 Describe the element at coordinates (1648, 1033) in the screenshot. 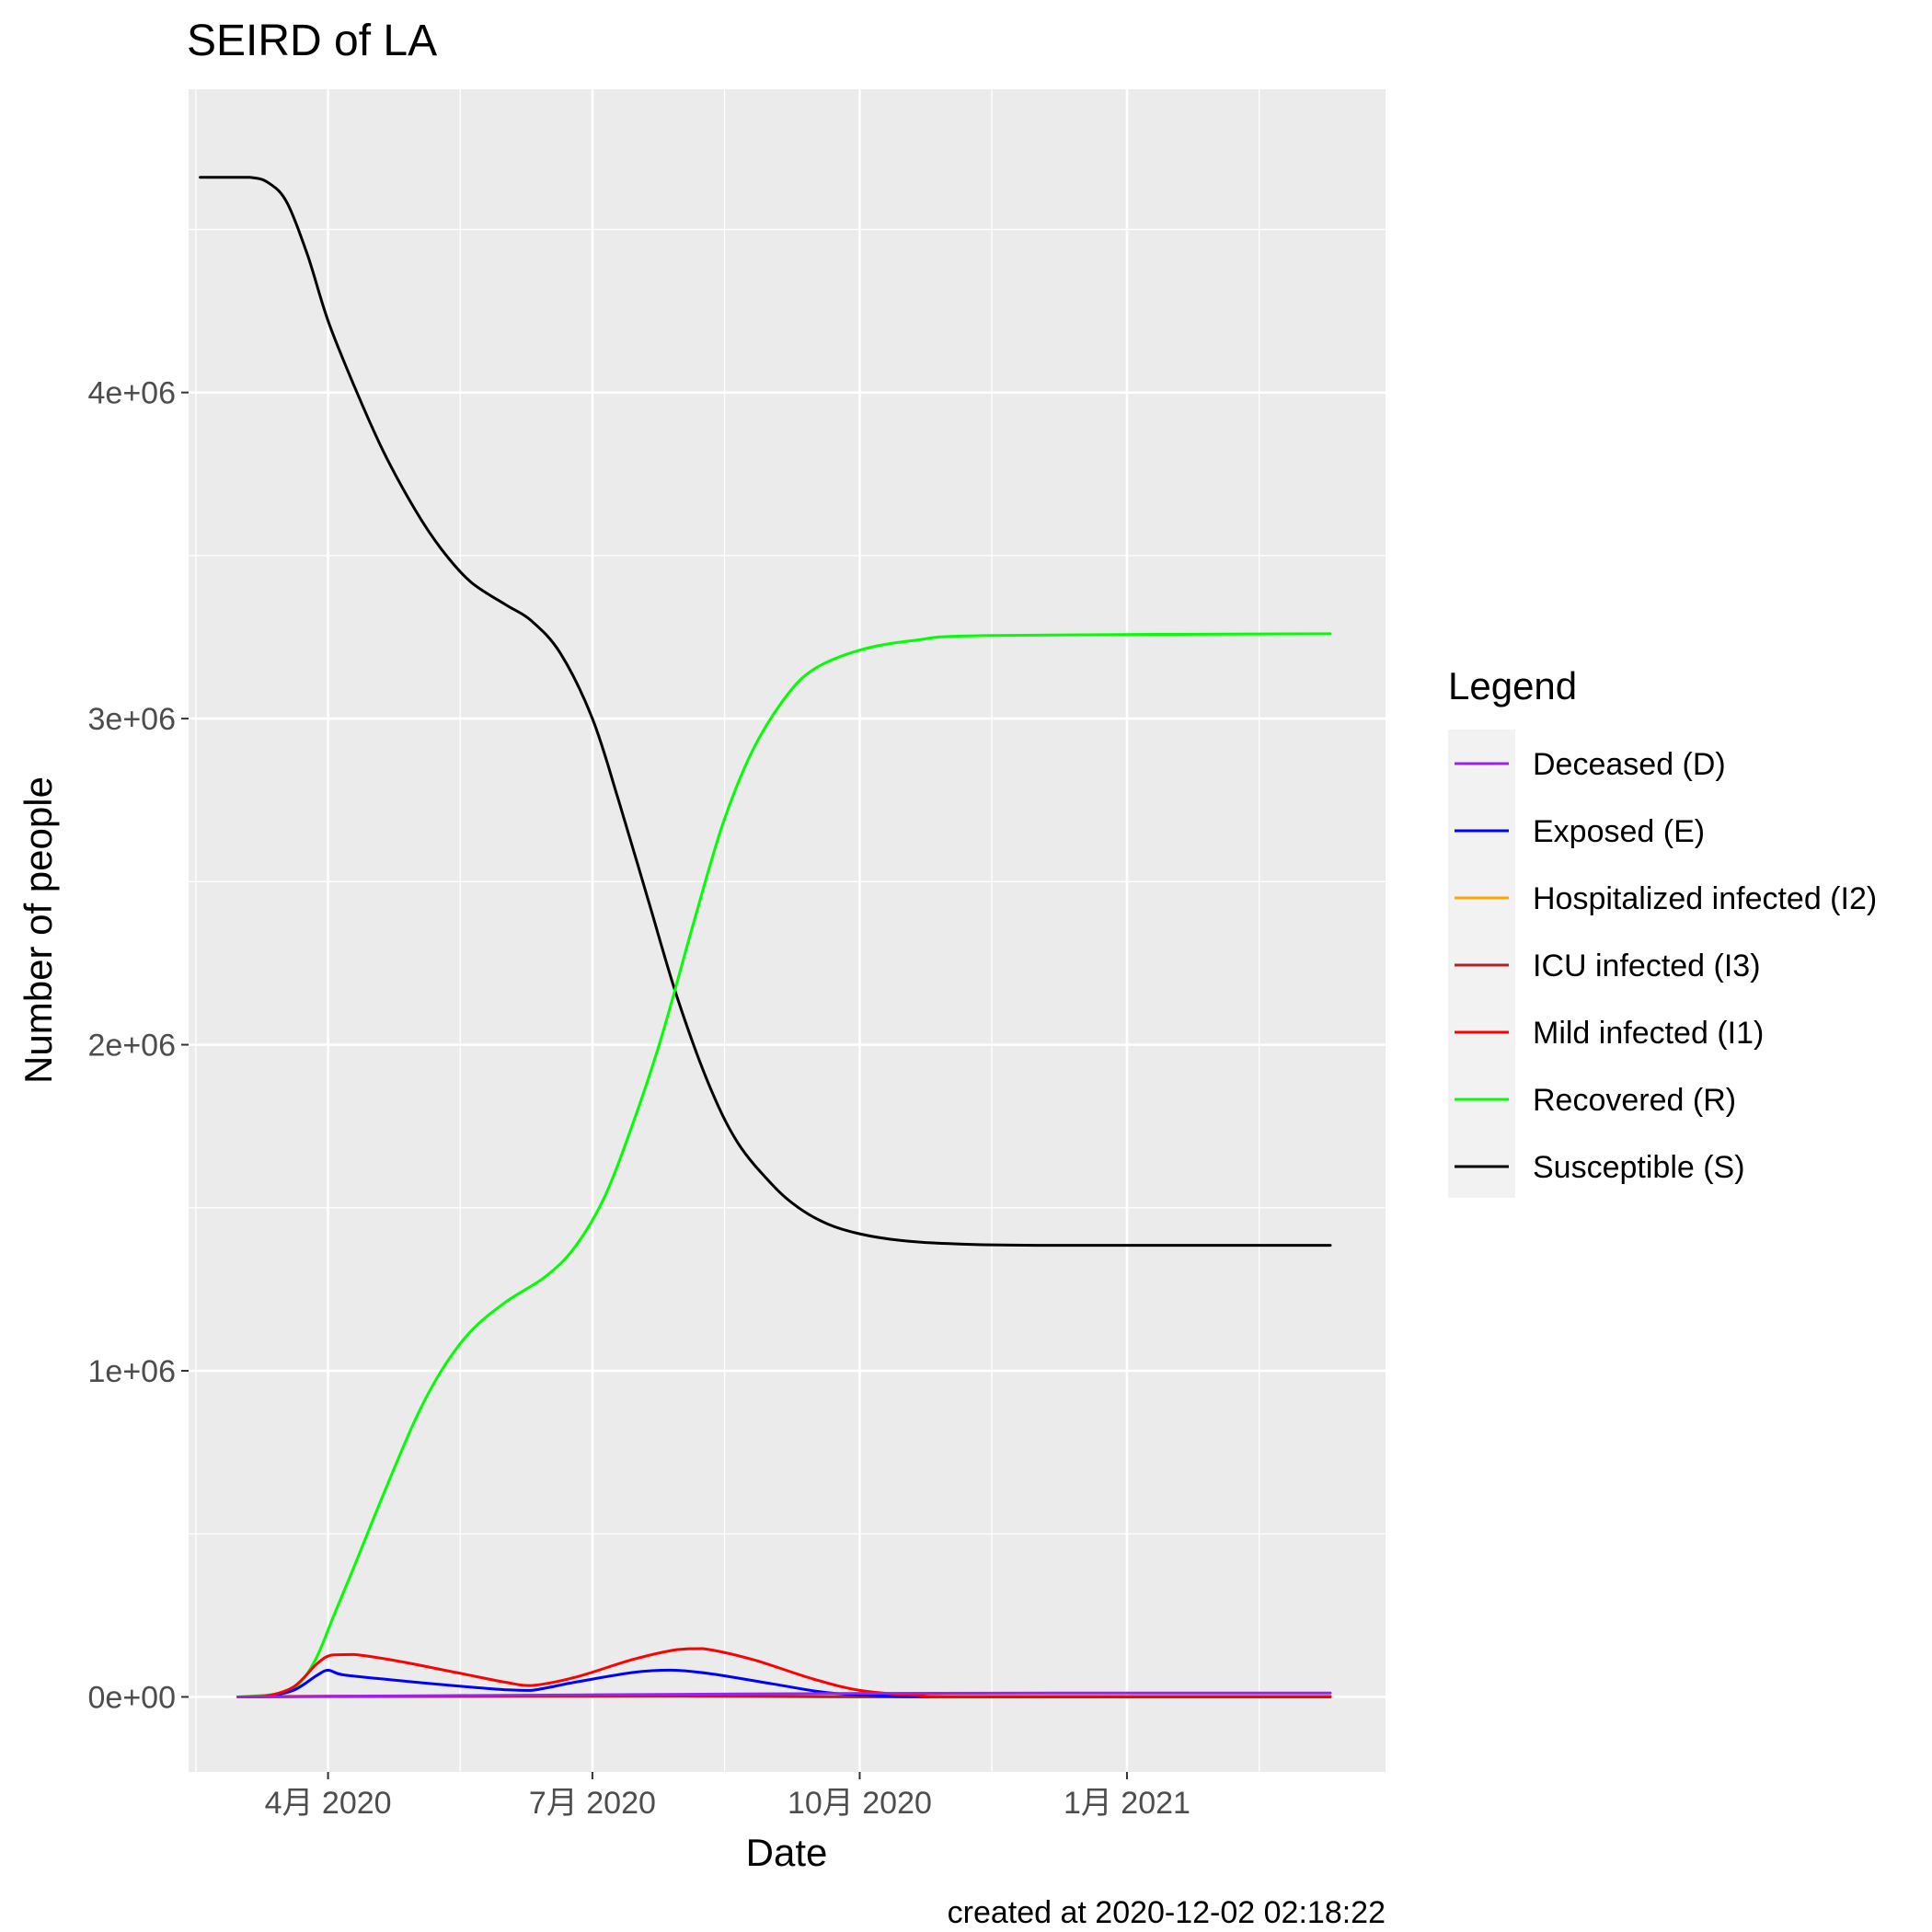

I see `legend-label-mild-infected-i1: Mild infected (I1)` at that location.